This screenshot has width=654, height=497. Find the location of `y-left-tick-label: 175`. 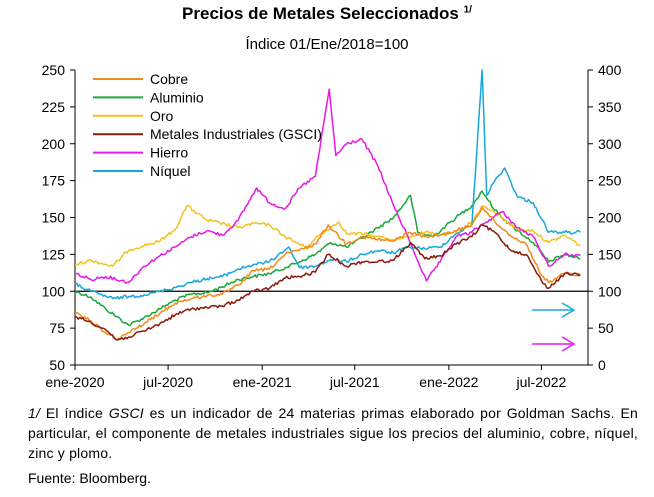

y-left-tick-label: 175 is located at coordinates (54, 181).